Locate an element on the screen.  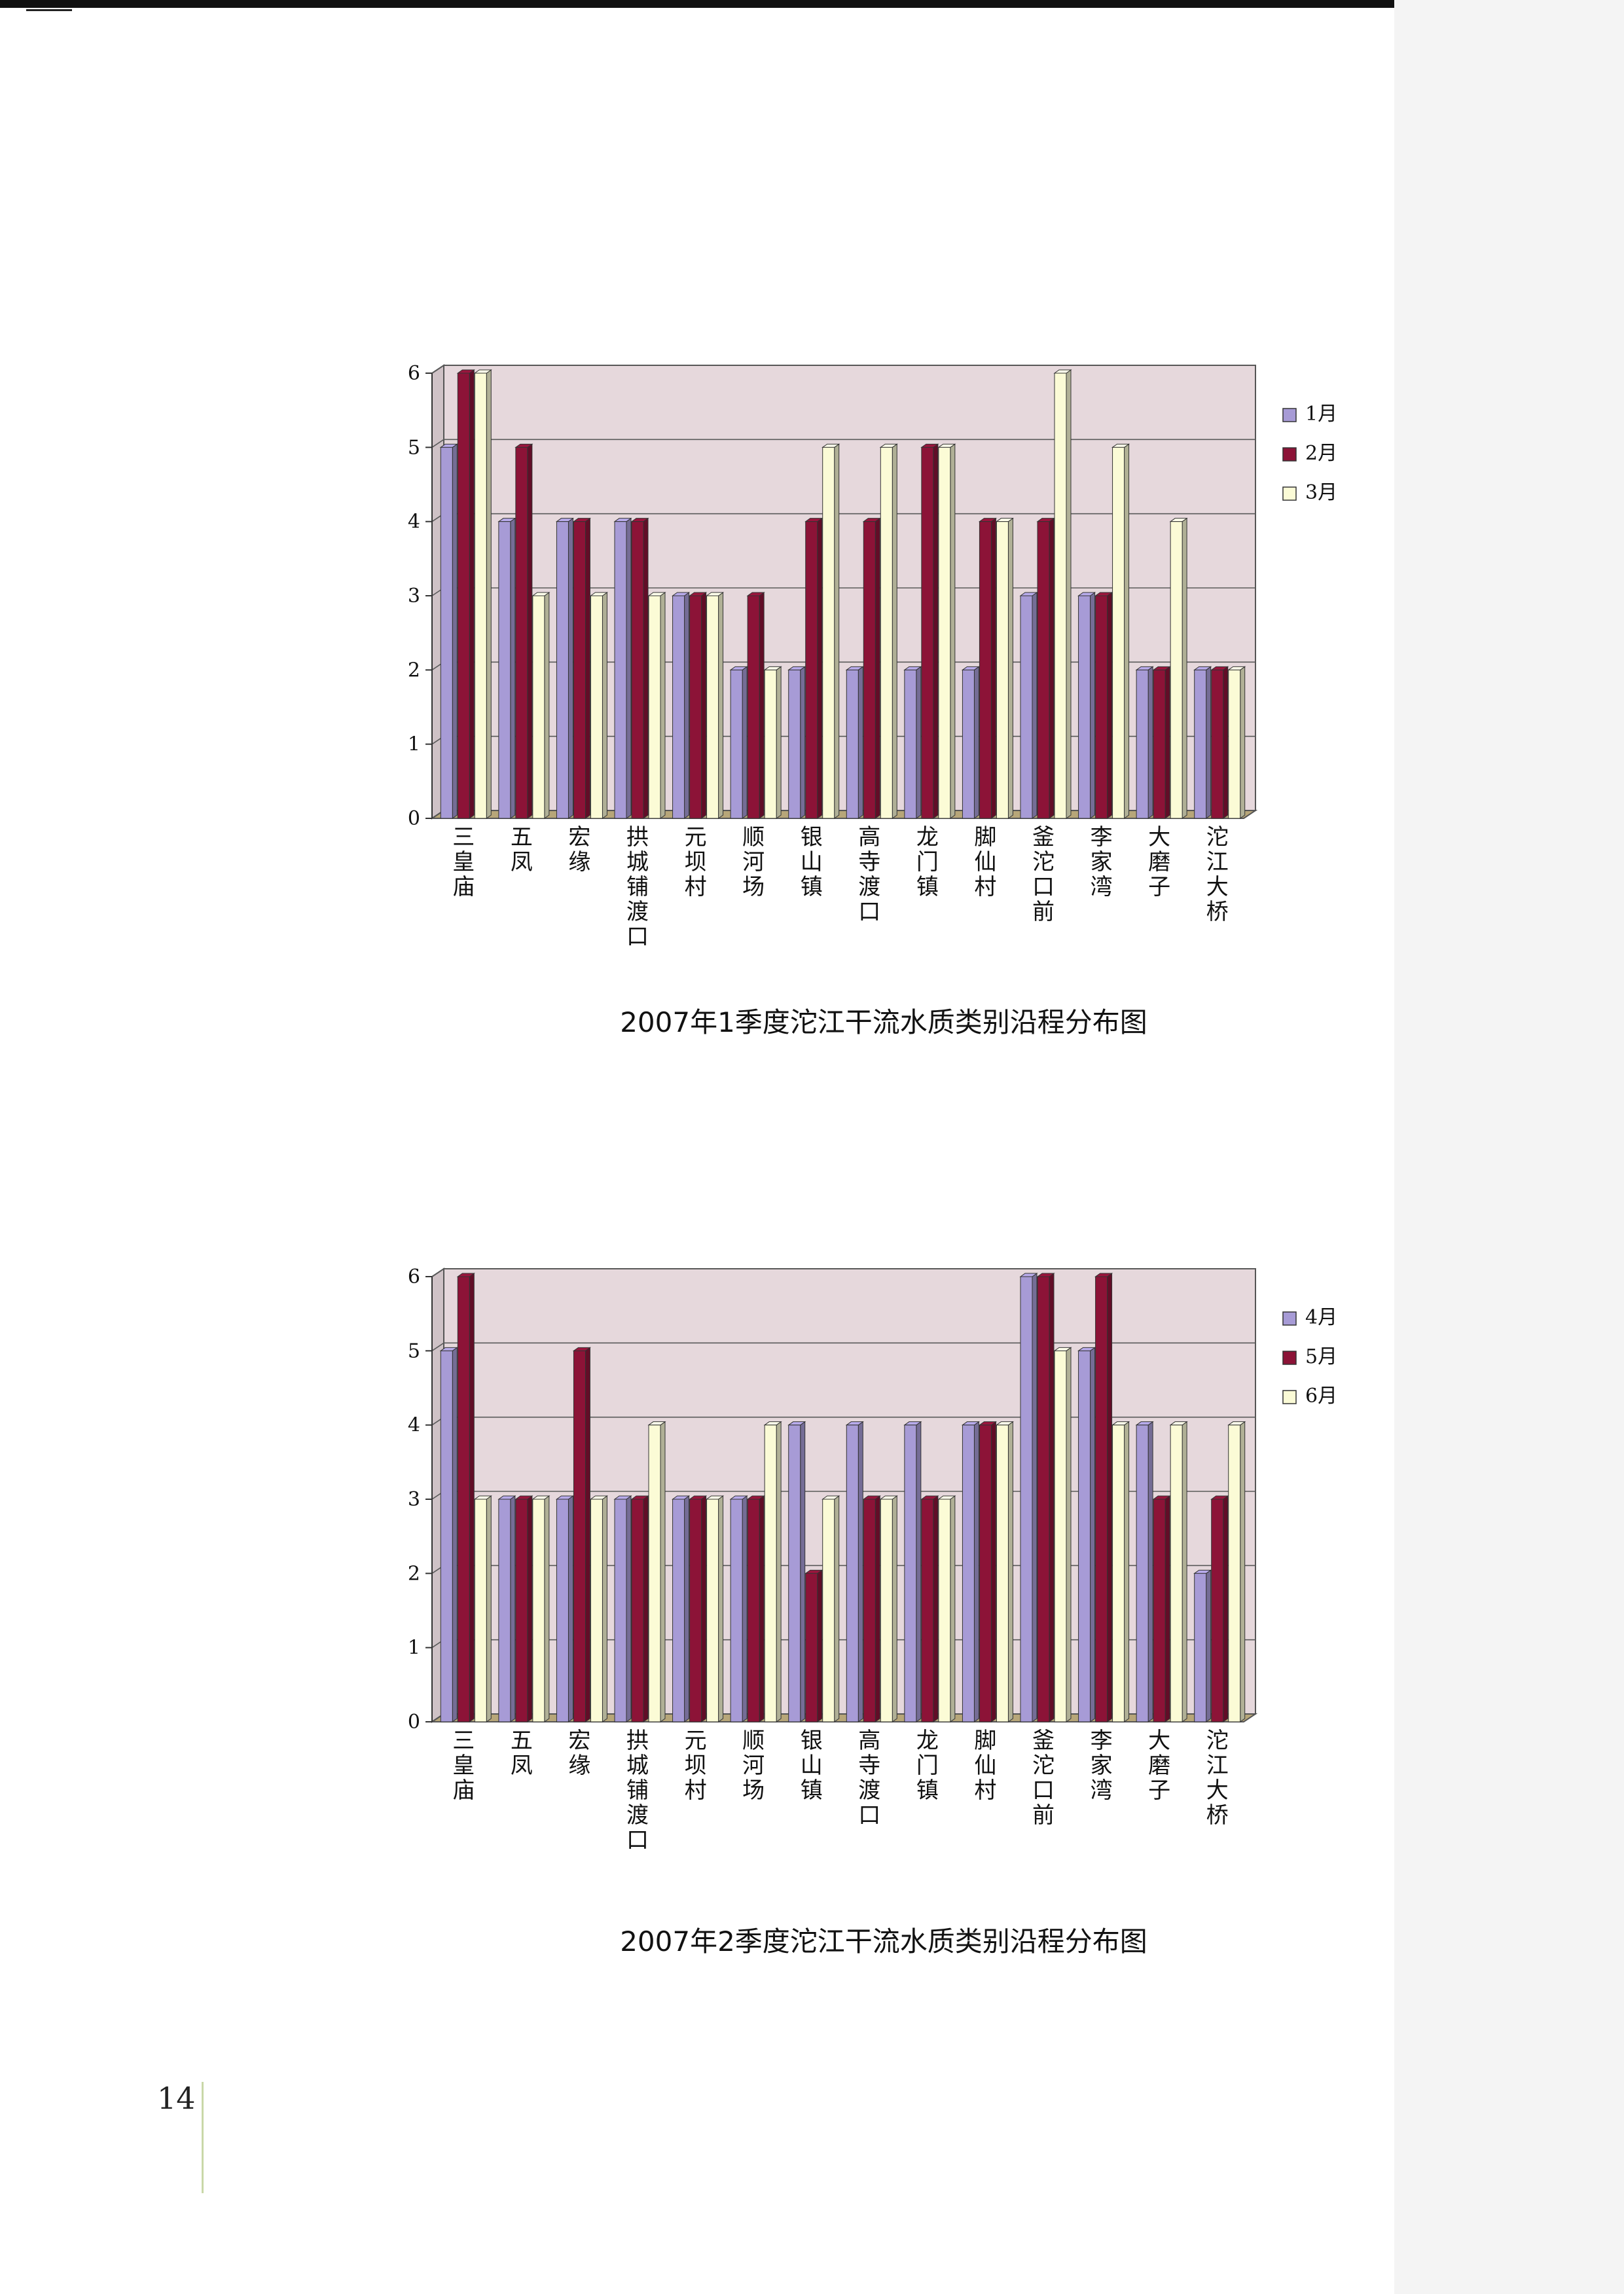
x-tick-char: 河 is located at coordinates (753, 1766).